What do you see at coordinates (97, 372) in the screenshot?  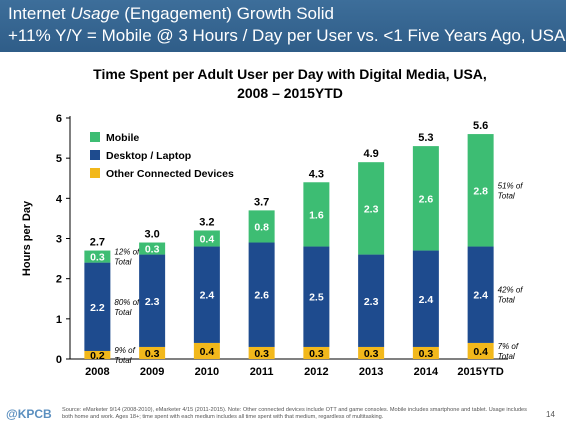 I see `x-tick-label: 2008` at bounding box center [97, 372].